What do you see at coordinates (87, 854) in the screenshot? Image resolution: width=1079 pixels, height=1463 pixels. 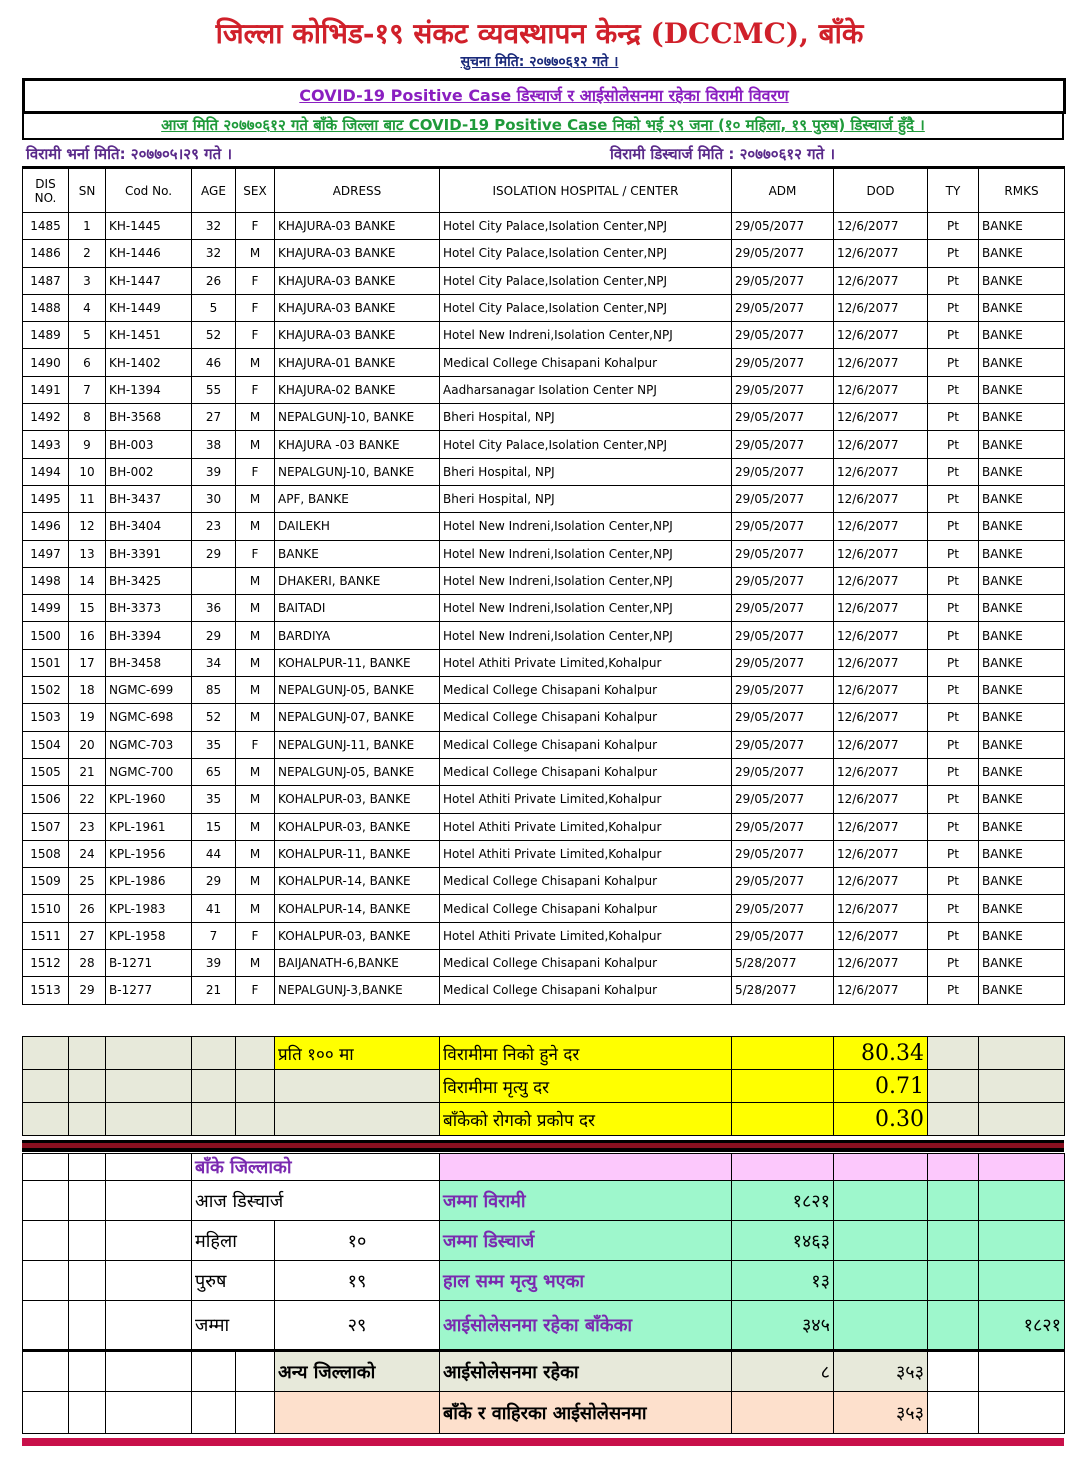 I see `cell-sn: 24` at bounding box center [87, 854].